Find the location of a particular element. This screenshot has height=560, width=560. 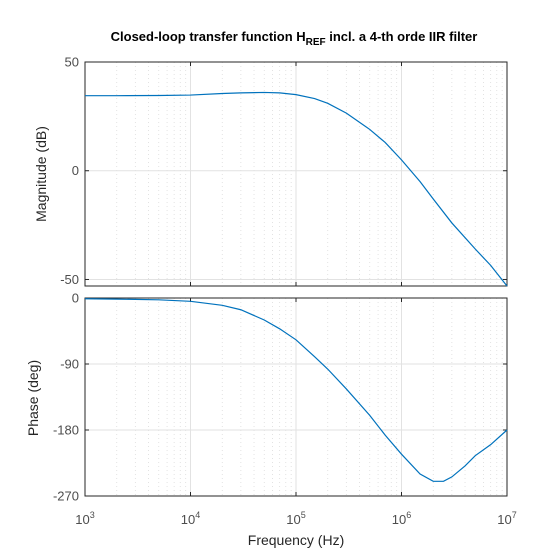

magnitude-ylabel: Magnitude (dB) is located at coordinates (41, 174).